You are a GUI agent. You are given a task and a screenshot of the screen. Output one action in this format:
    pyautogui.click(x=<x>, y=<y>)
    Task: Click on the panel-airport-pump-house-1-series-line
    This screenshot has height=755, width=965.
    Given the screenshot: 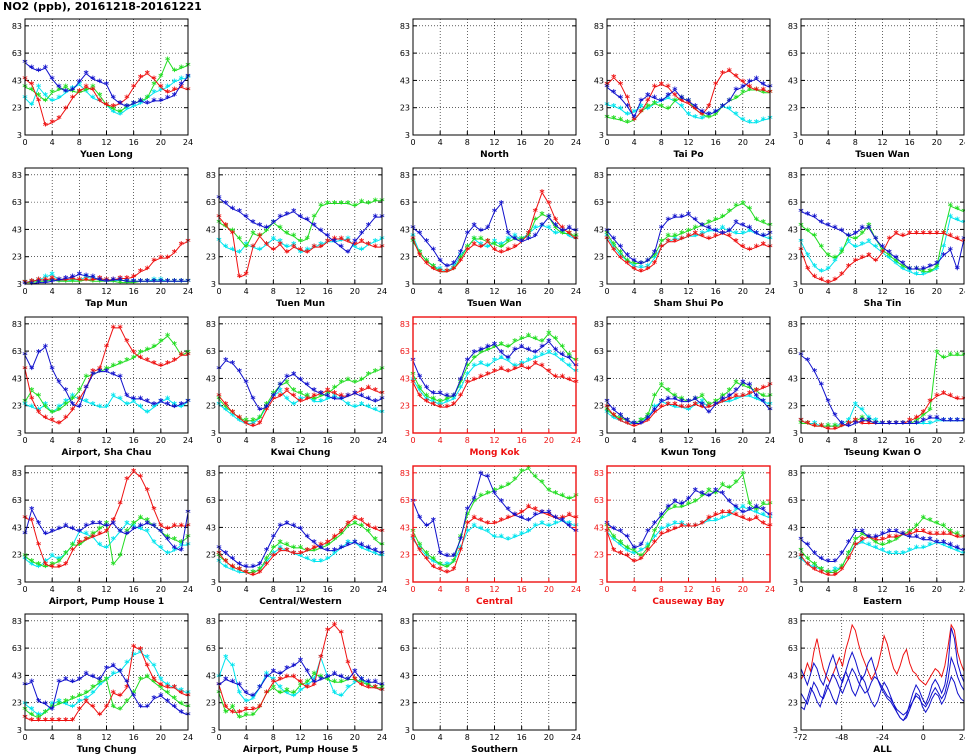 What is the action you would take?
    pyautogui.click(x=106, y=519)
    